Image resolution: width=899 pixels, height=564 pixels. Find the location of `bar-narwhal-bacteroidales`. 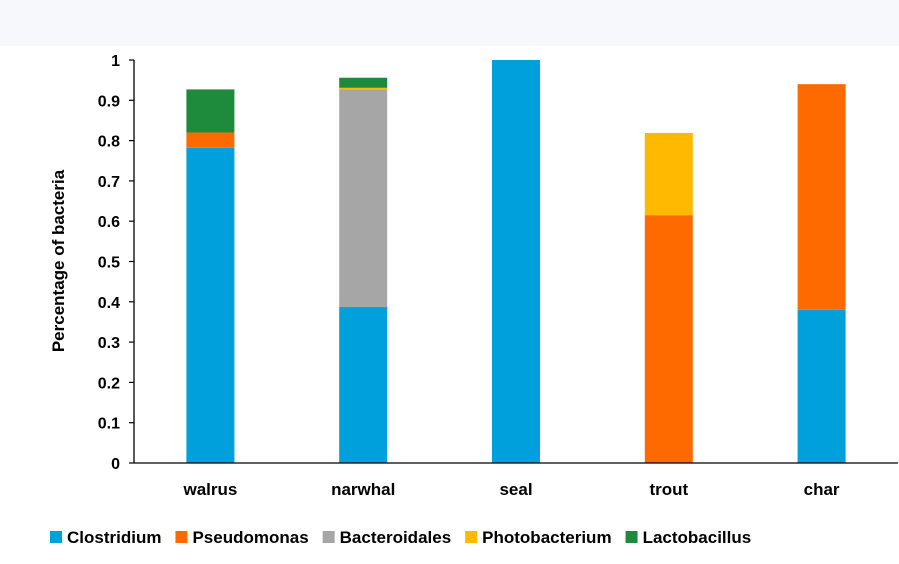

bar-narwhal-bacteroidales is located at coordinates (363, 198).